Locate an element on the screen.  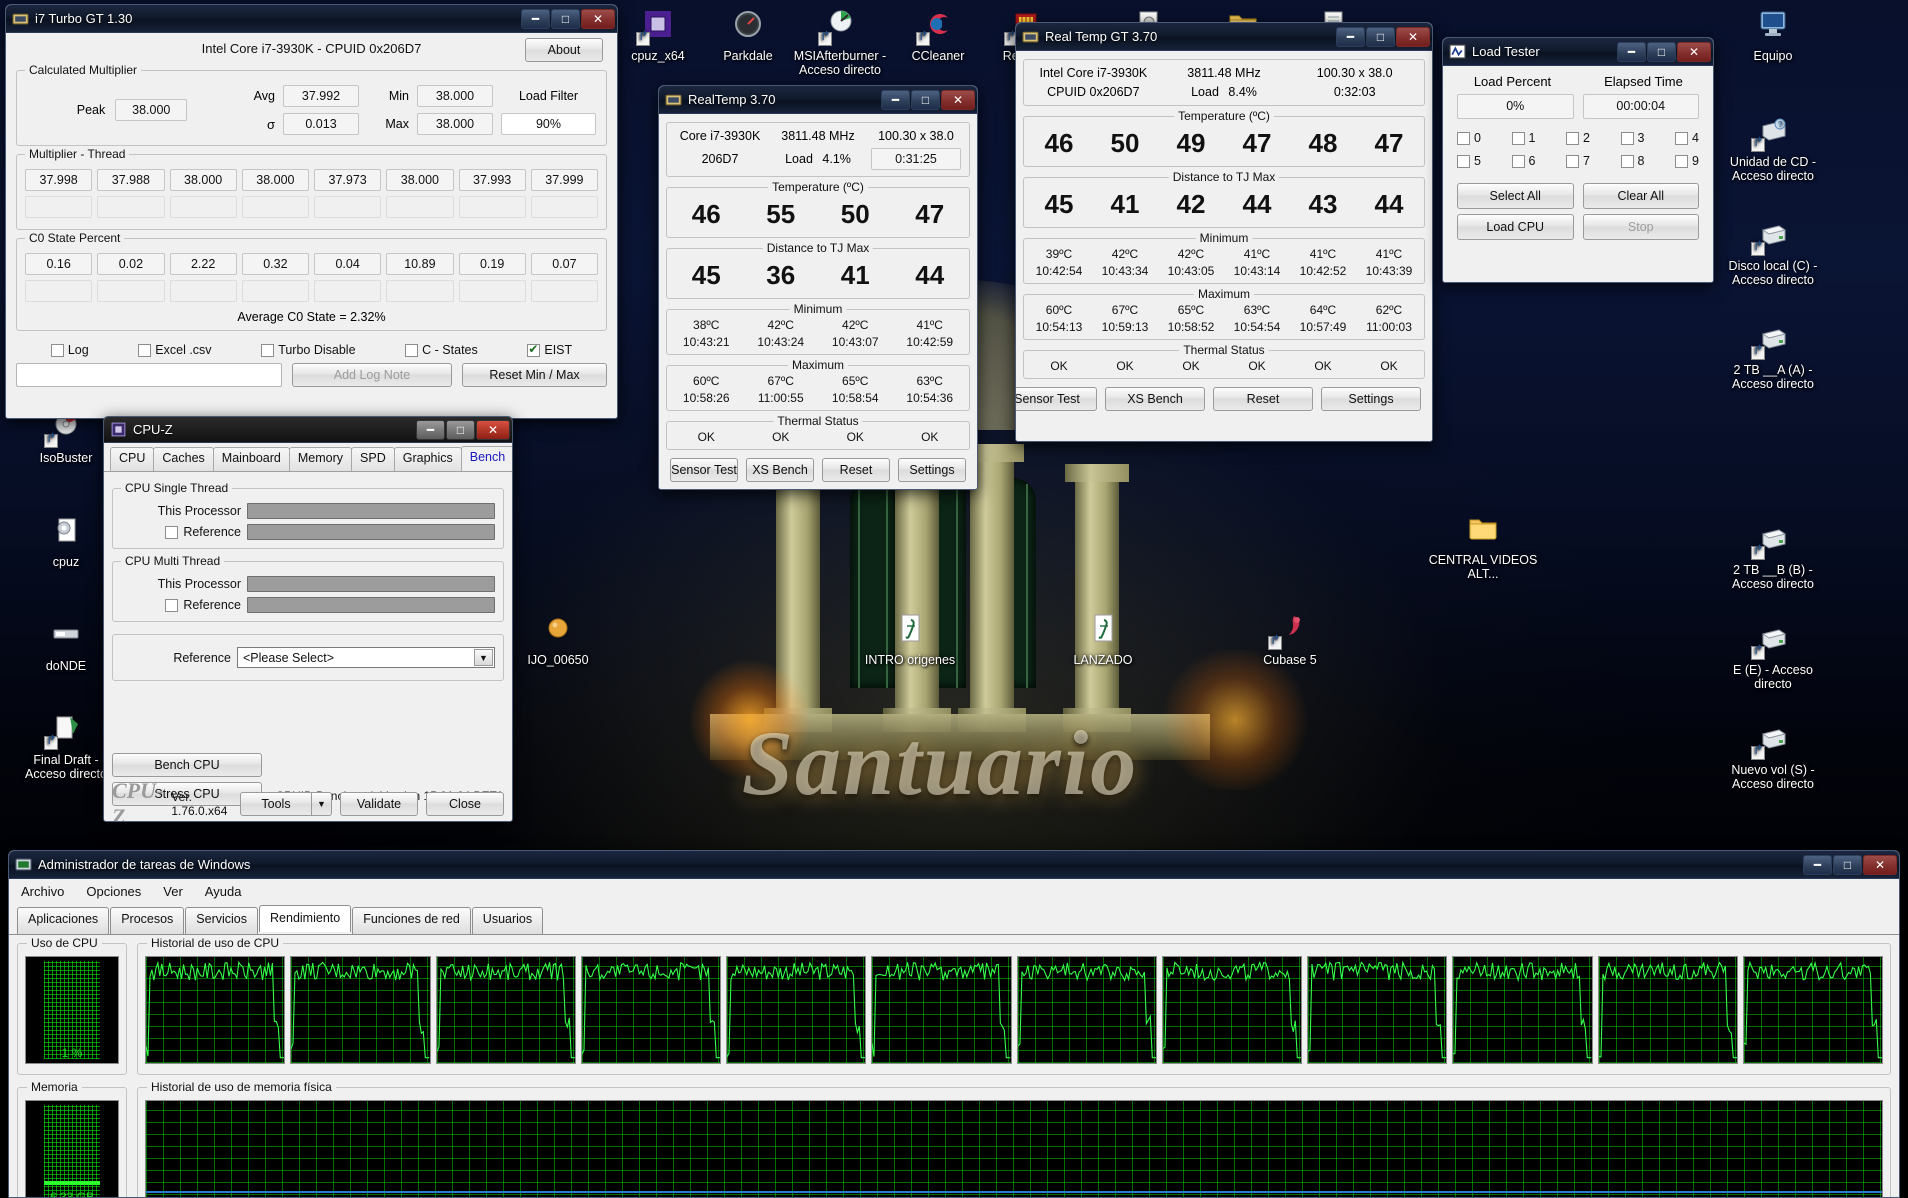
reference-select: <Please Select> ▼ is located at coordinates (366, 657).